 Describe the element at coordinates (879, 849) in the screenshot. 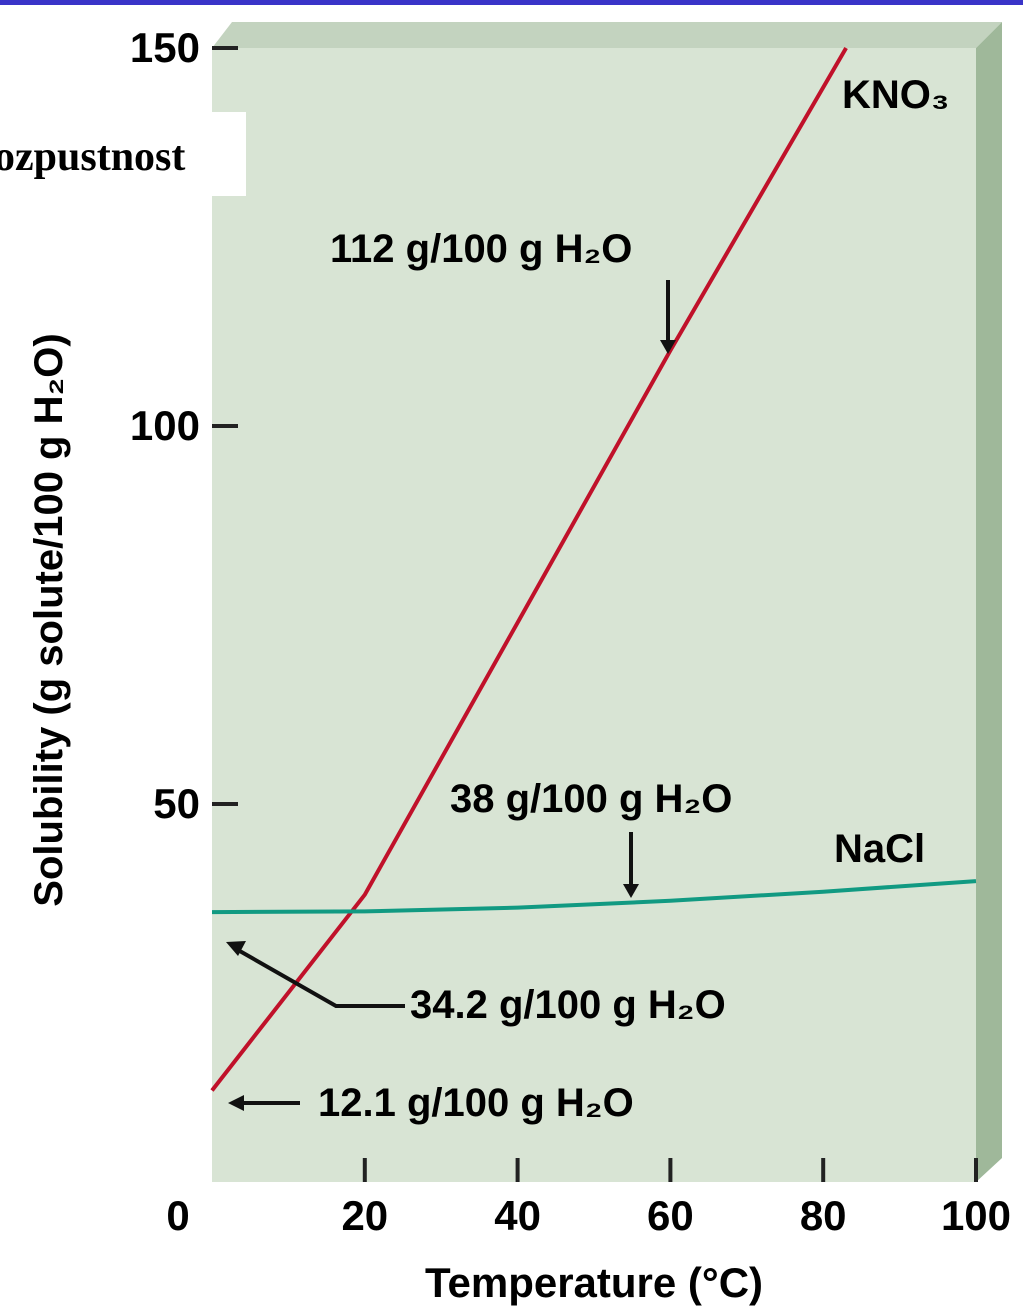

I see `series-label-nacl: NaCl` at that location.